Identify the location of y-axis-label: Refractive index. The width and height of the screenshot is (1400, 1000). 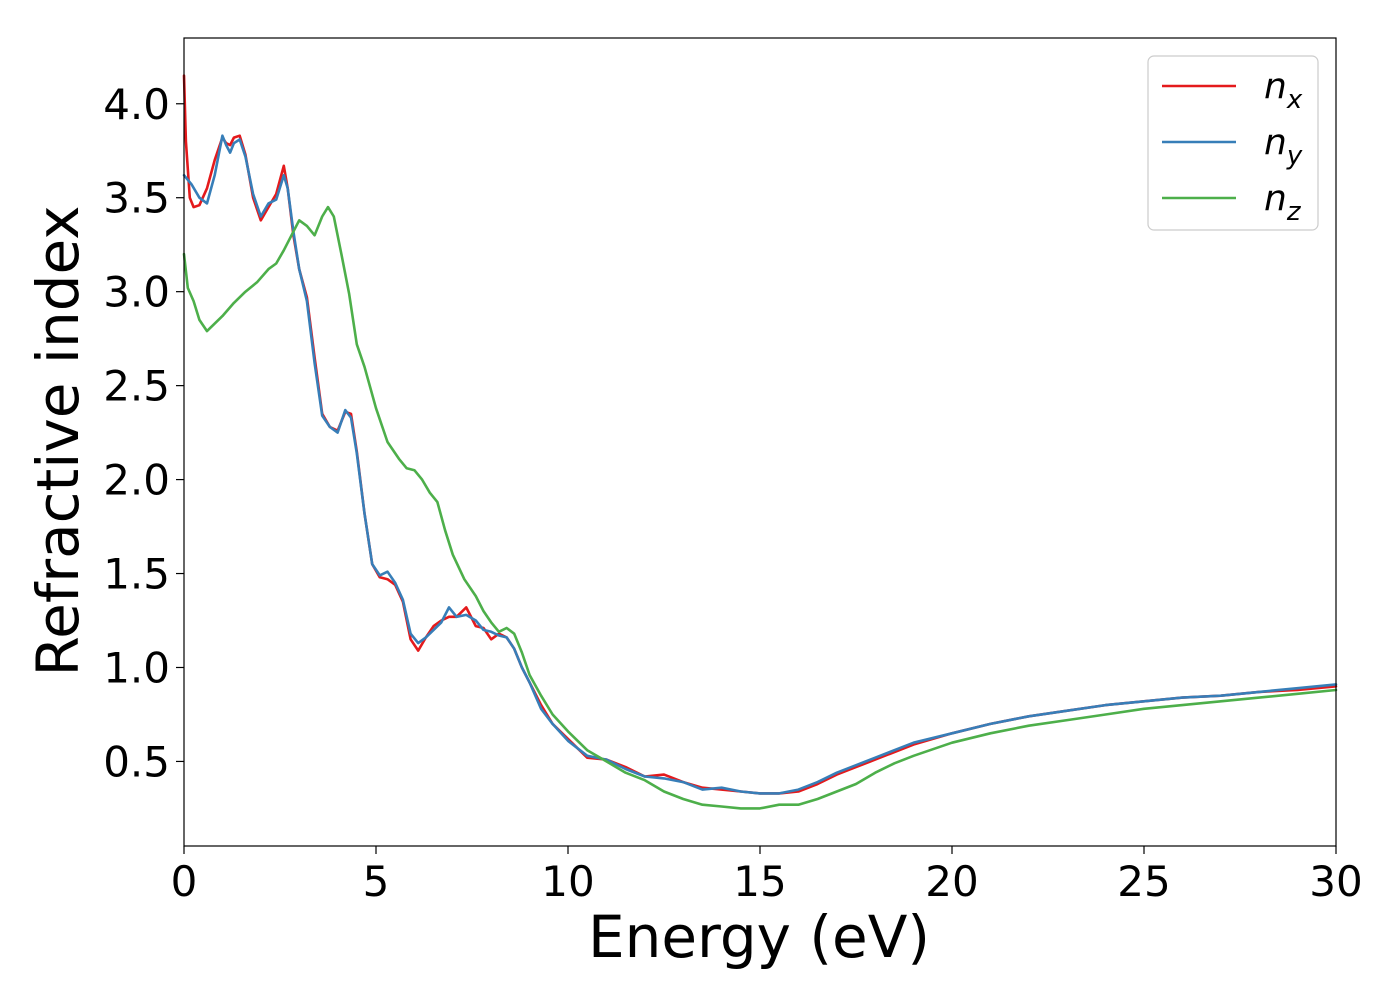
(58, 440).